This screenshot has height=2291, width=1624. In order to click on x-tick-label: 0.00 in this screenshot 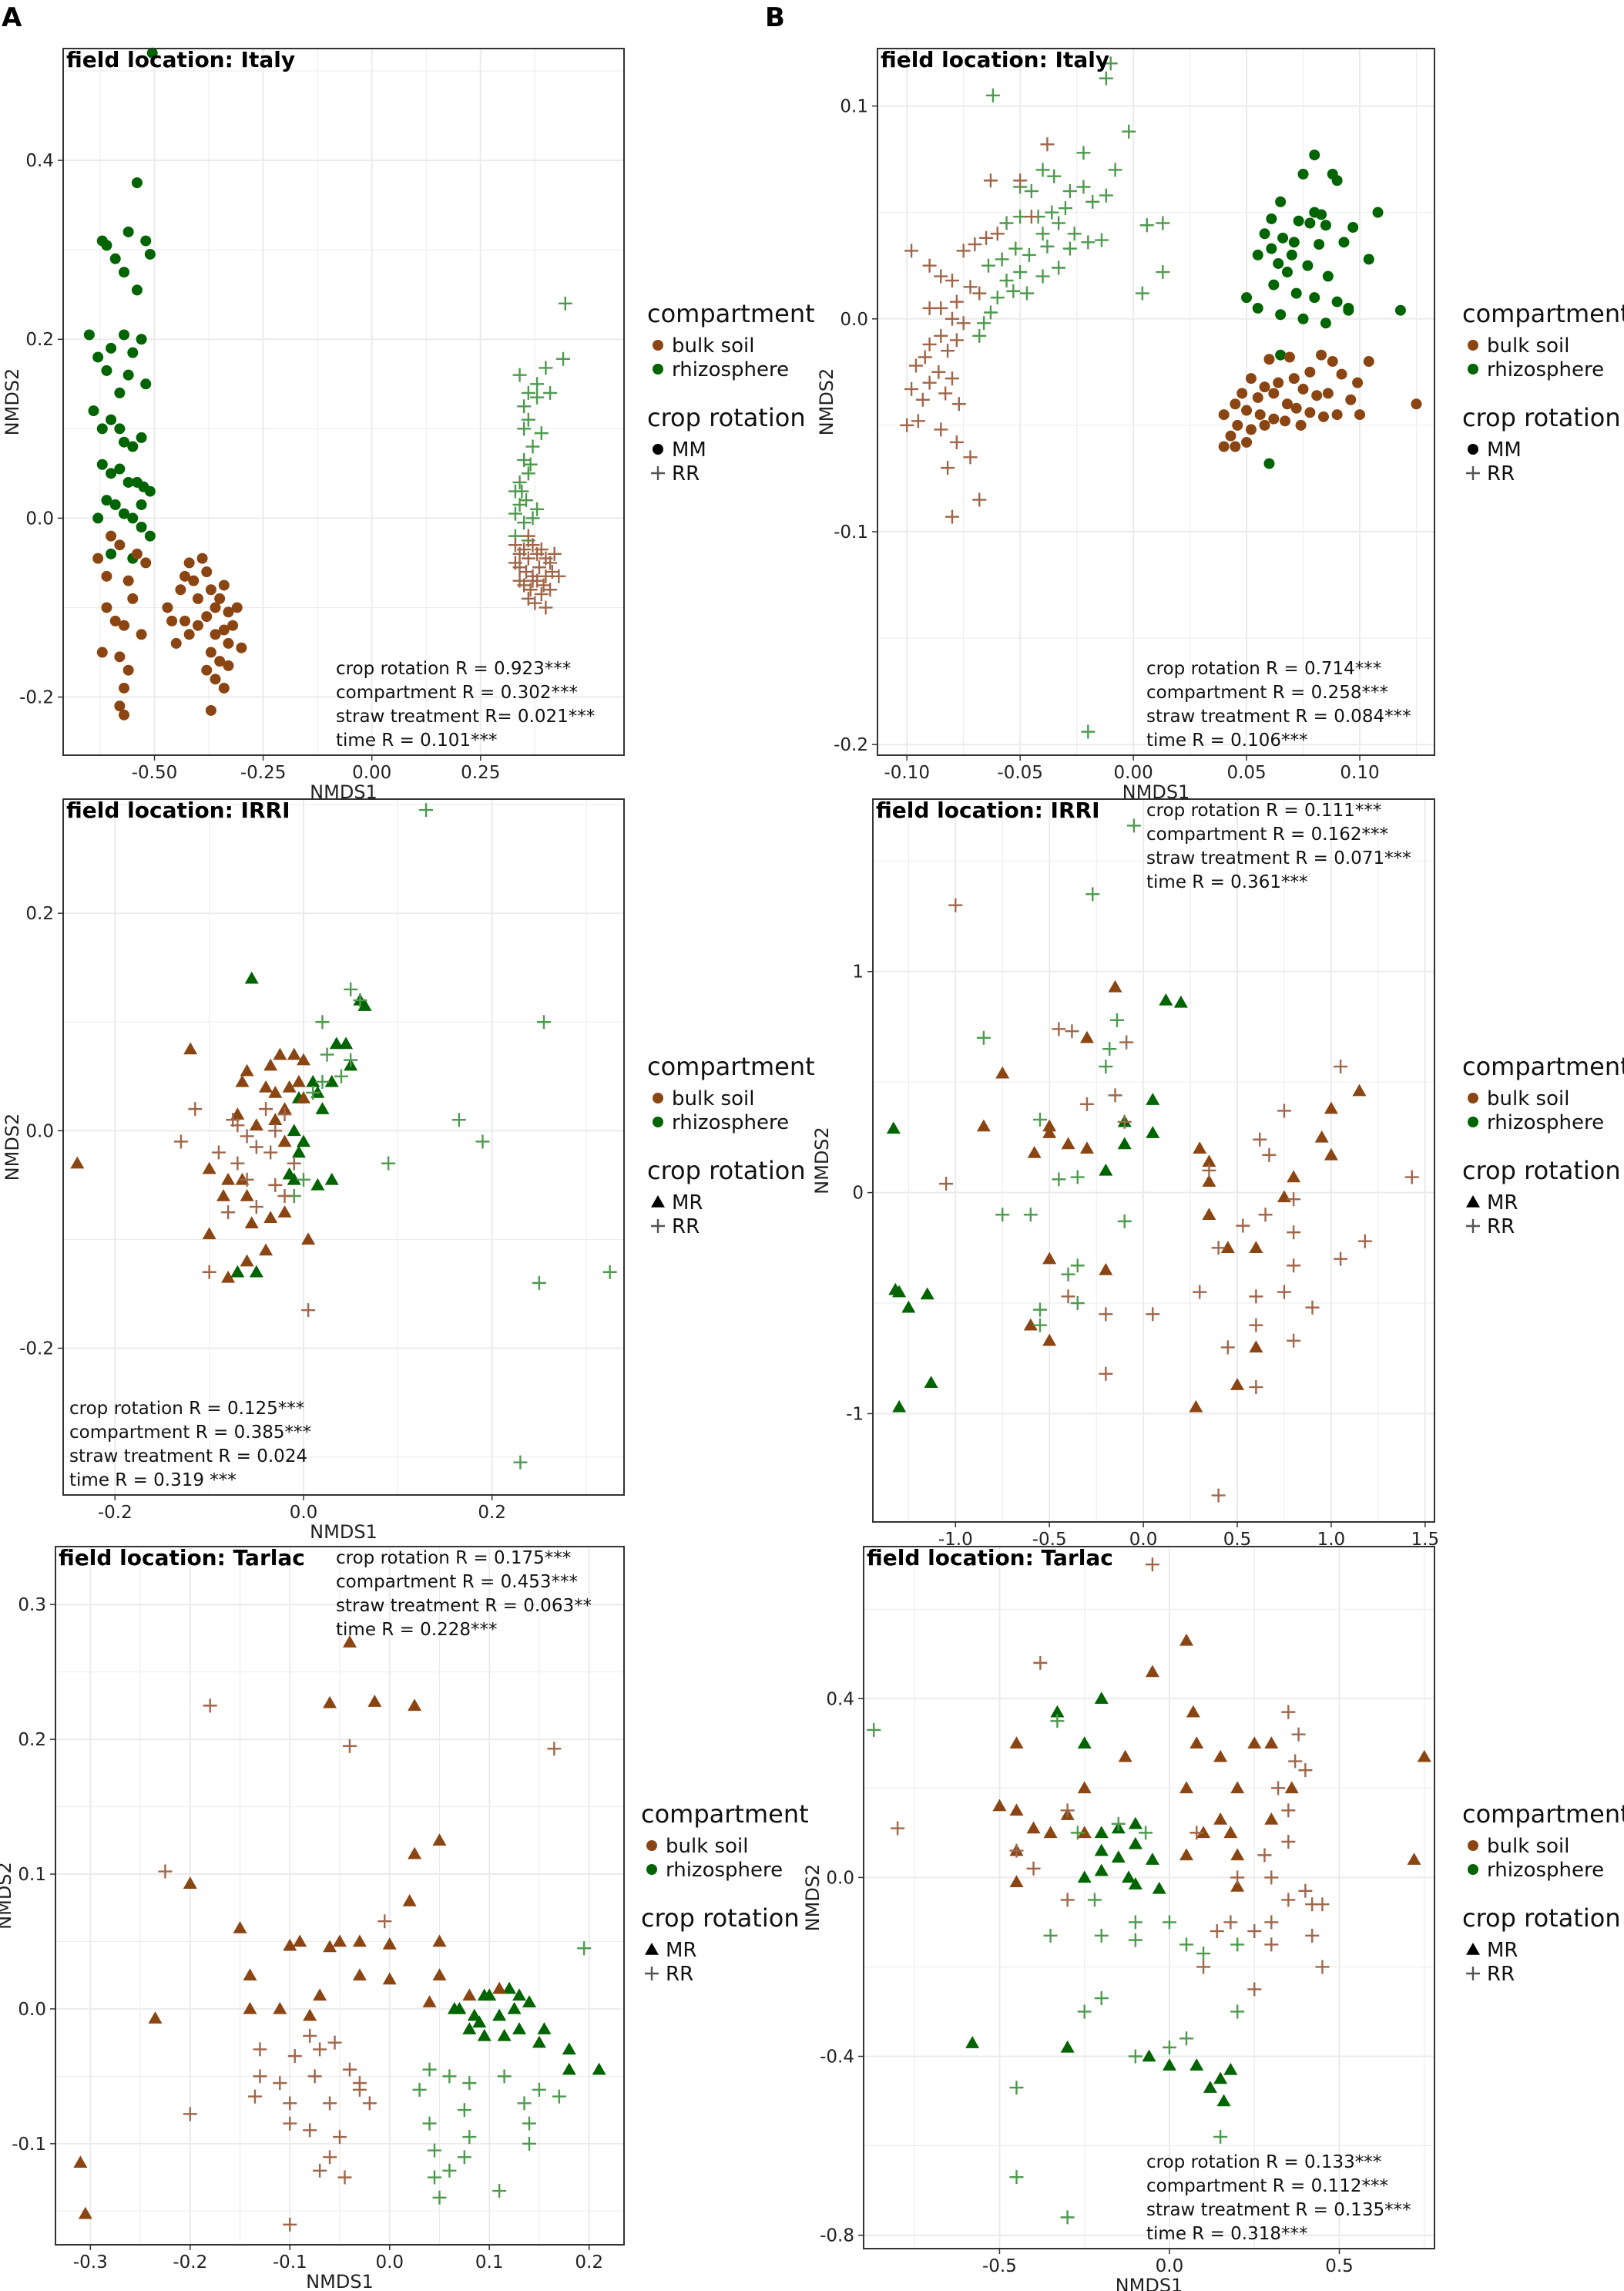, I will do `click(1133, 773)`.